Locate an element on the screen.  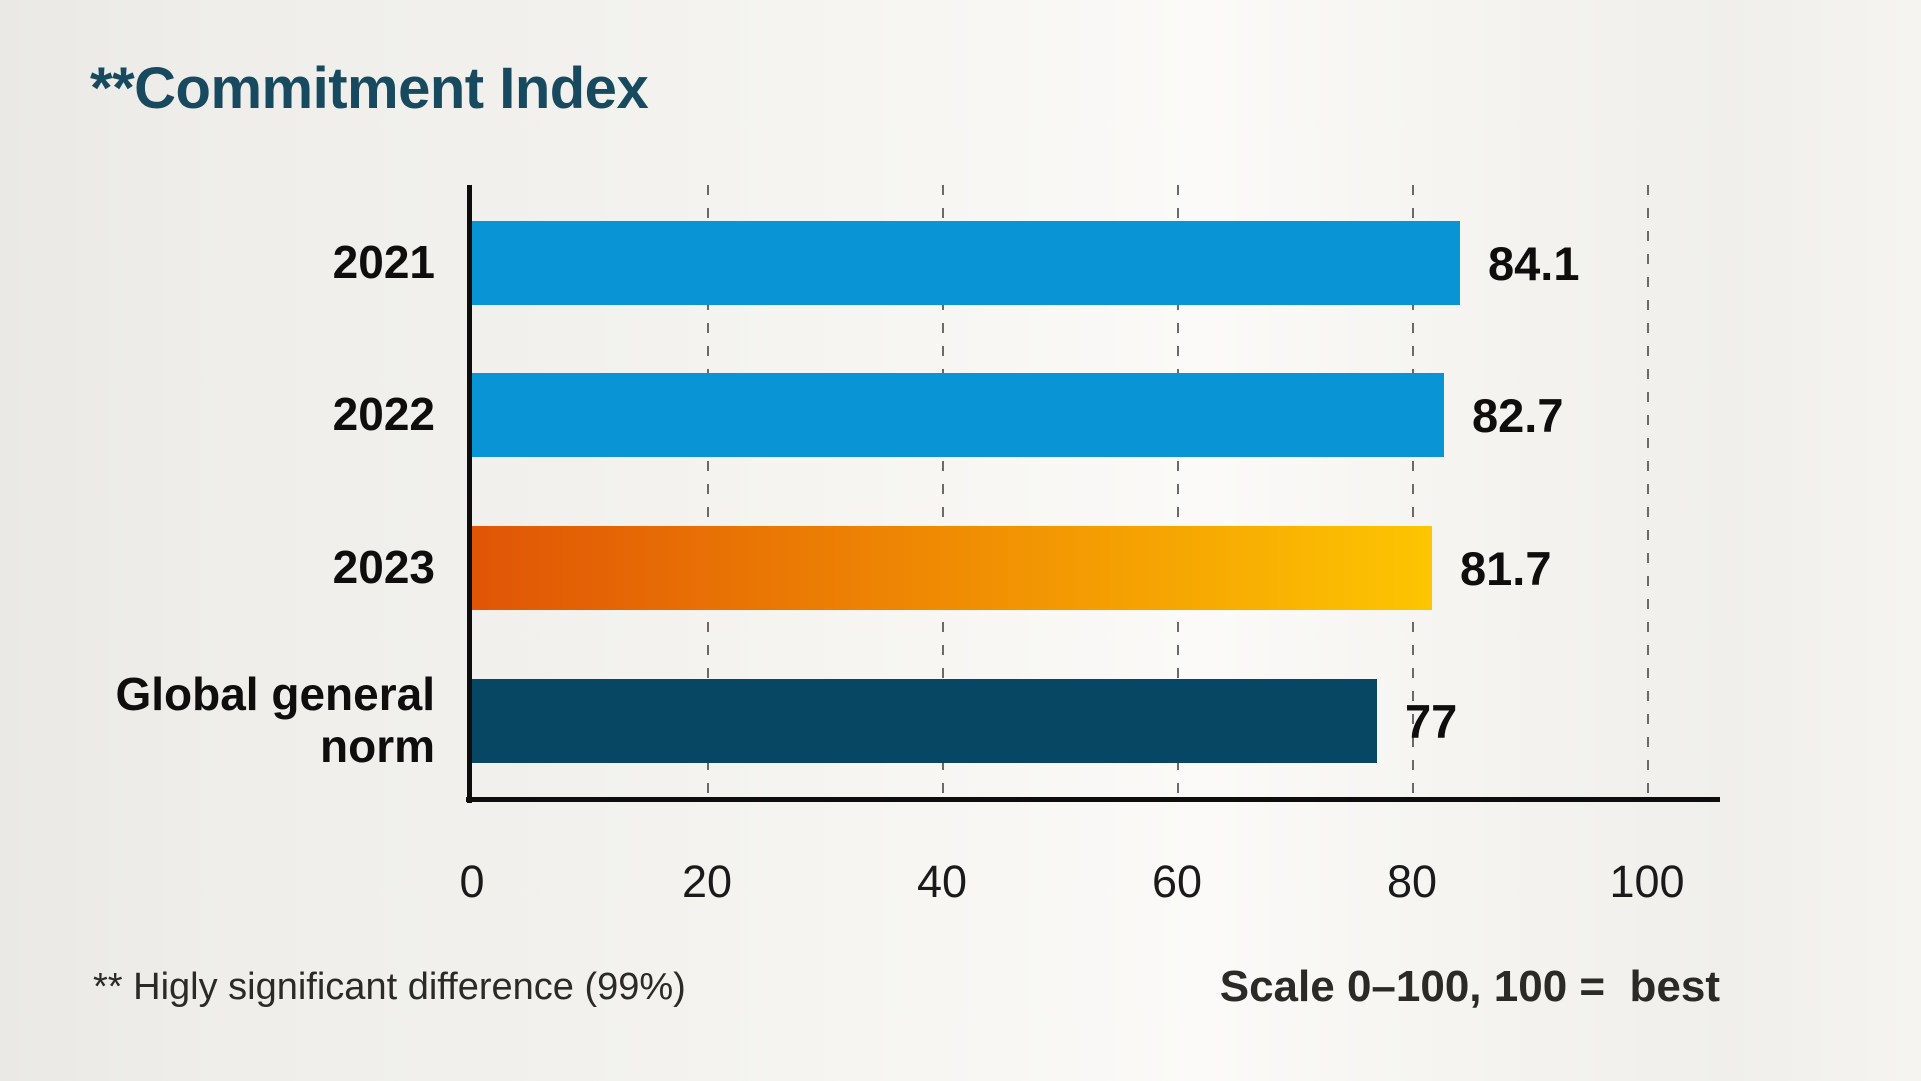
value-label-2023: 81.7 is located at coordinates (1506, 568).